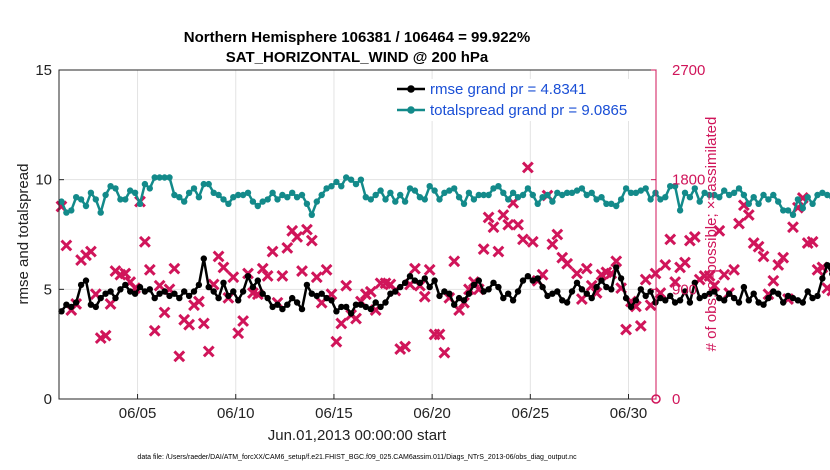 This screenshot has height=470, width=830. I want to click on x-tick-label: 06/10, so click(236, 413).